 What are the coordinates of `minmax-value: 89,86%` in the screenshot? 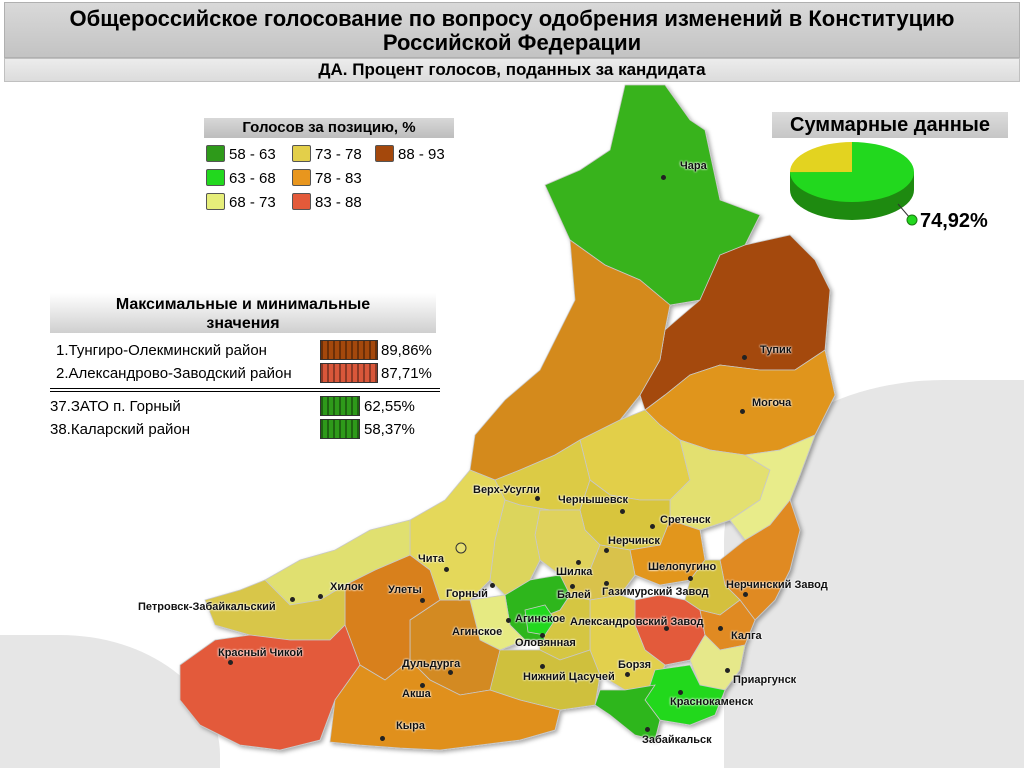 It's located at (406, 350).